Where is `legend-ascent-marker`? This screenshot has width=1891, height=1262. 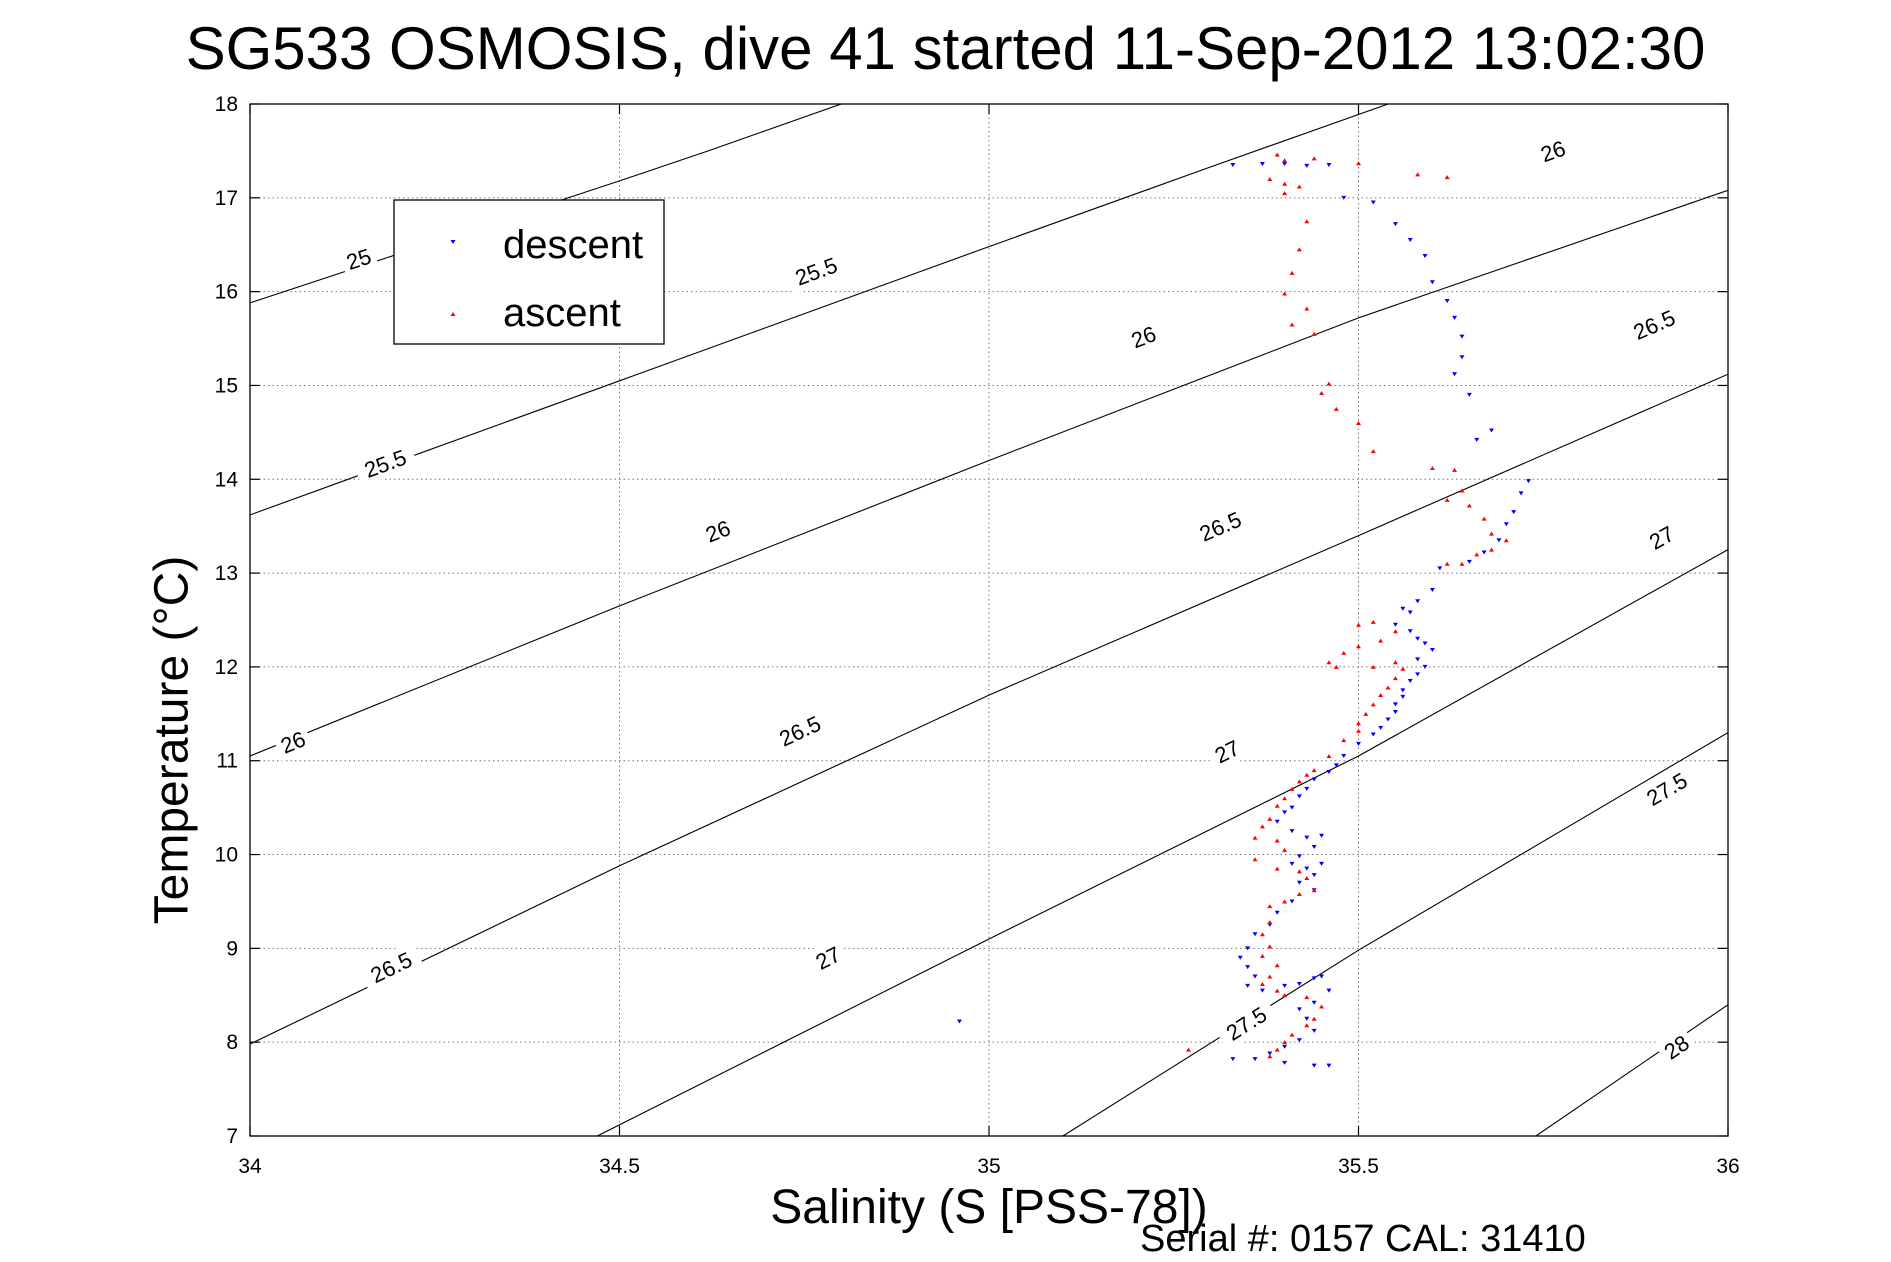
legend-ascent-marker is located at coordinates (453, 314).